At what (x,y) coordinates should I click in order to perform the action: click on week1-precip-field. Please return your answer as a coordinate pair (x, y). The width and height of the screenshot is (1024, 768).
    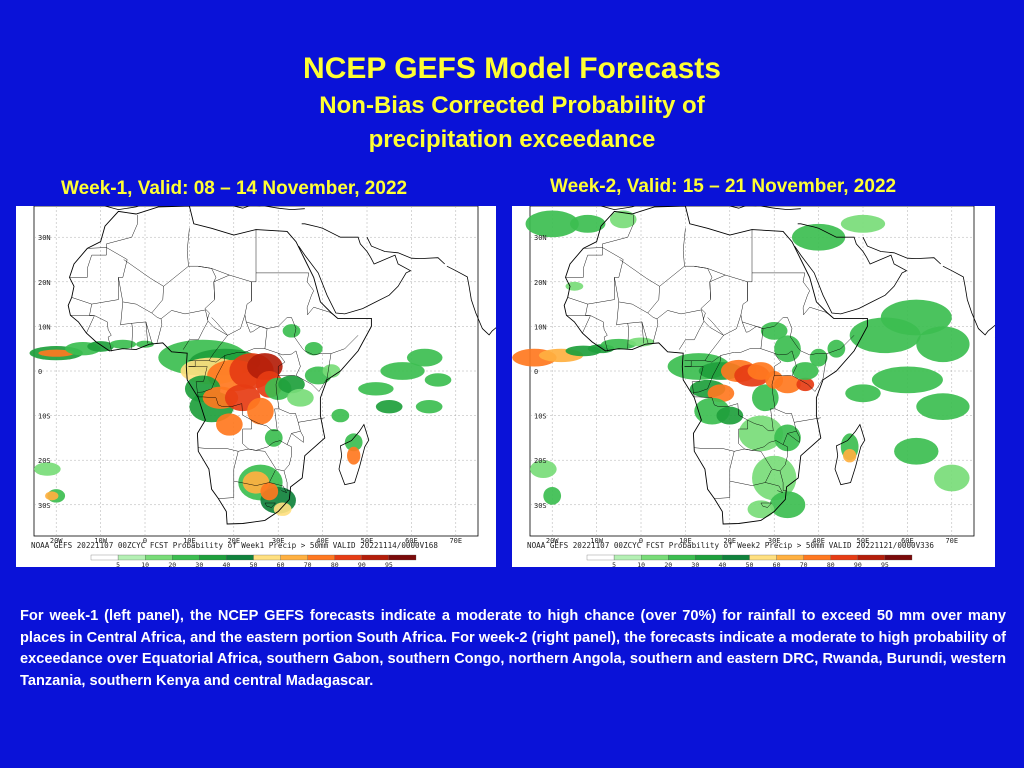
    Looking at the image, I should click on (240, 420).